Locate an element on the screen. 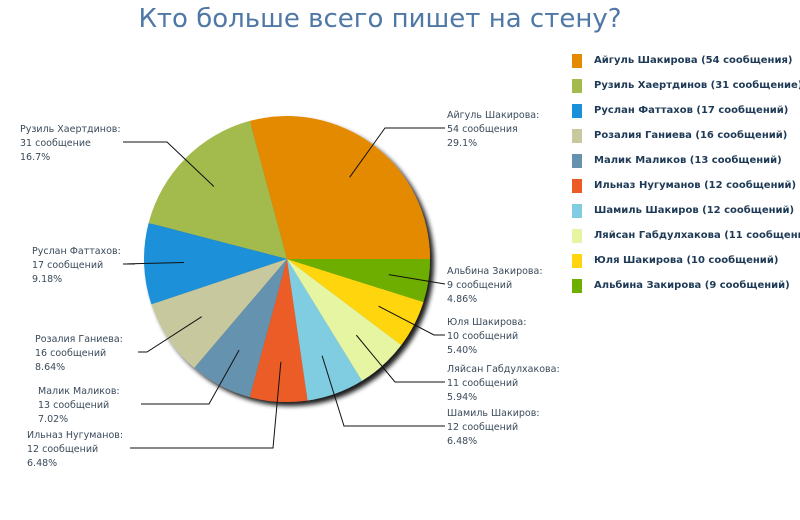  data-label: Розалия Ганиева: 16 сообщений 8.64% is located at coordinates (79, 353).